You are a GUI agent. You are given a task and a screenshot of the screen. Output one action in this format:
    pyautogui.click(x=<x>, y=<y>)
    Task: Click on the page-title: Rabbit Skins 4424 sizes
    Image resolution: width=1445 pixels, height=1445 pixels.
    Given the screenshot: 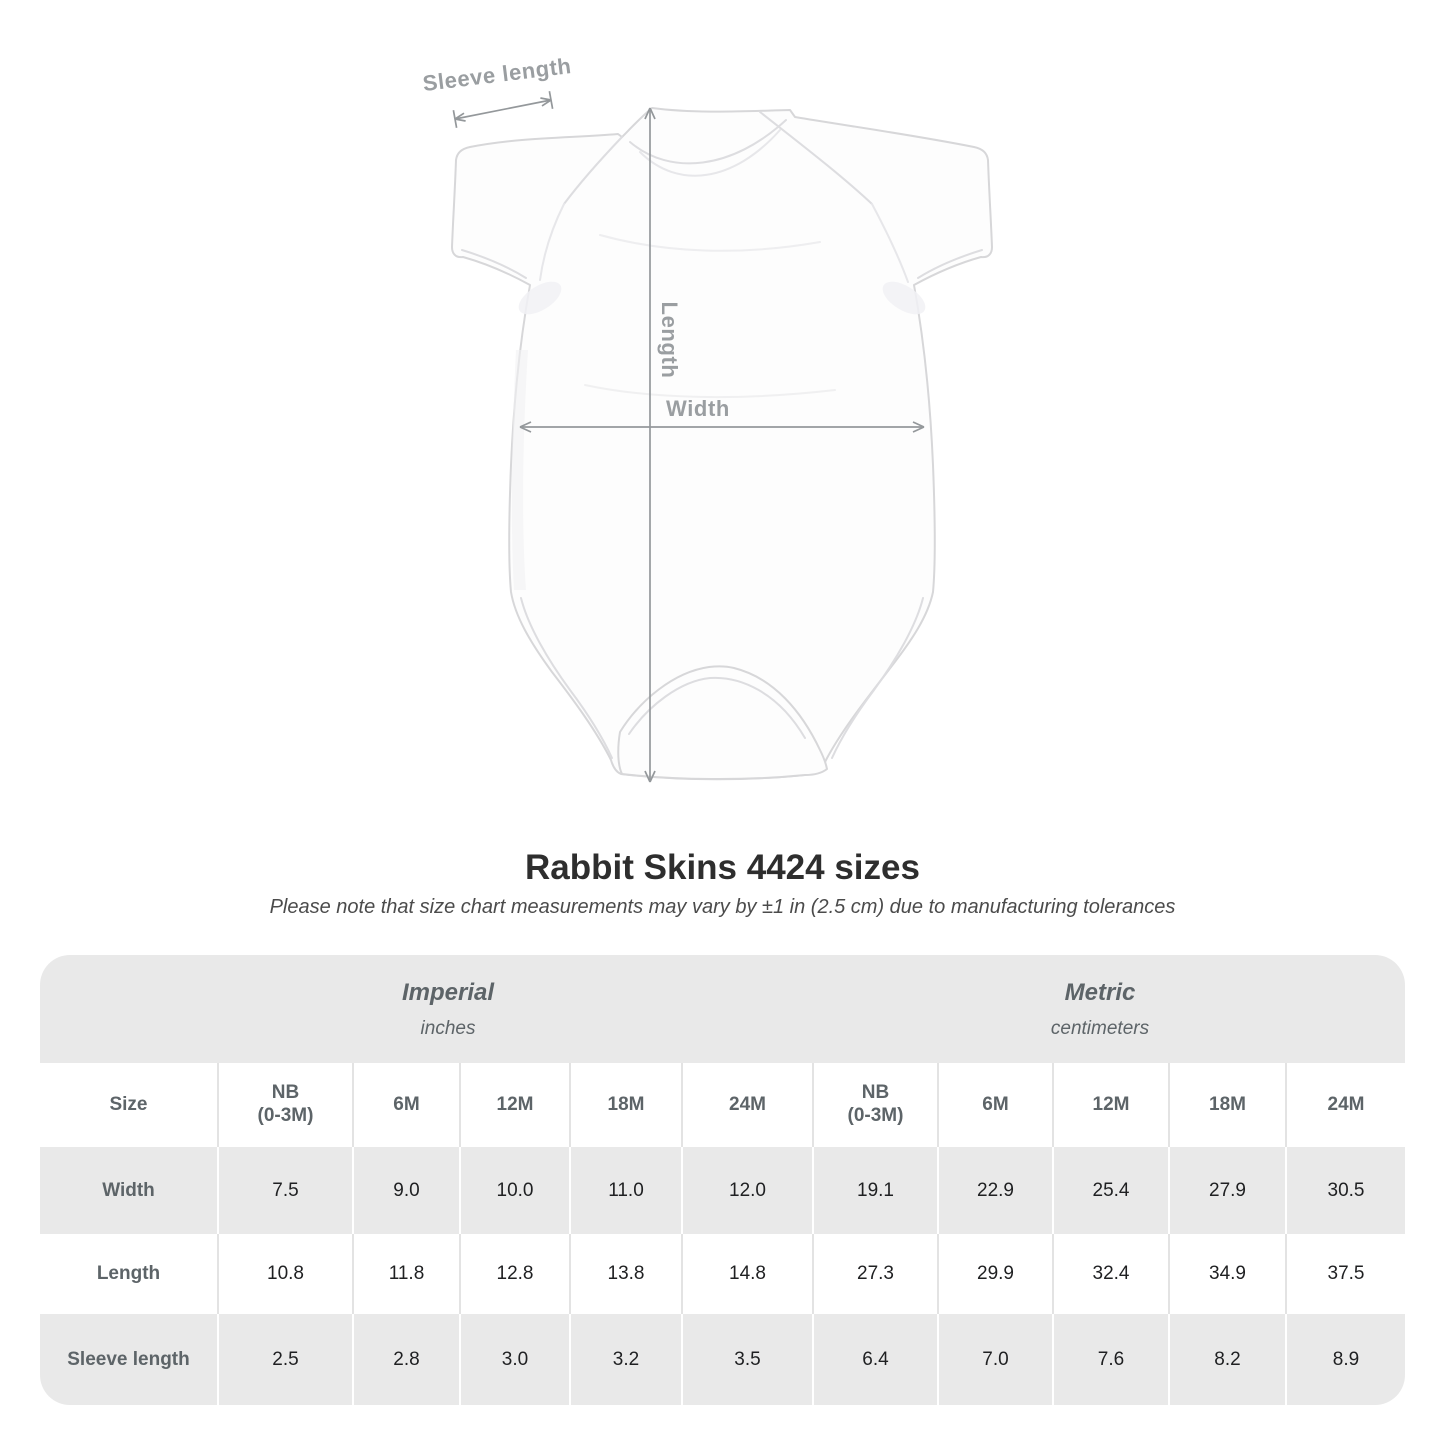 What is the action you would take?
    pyautogui.click(x=722, y=867)
    